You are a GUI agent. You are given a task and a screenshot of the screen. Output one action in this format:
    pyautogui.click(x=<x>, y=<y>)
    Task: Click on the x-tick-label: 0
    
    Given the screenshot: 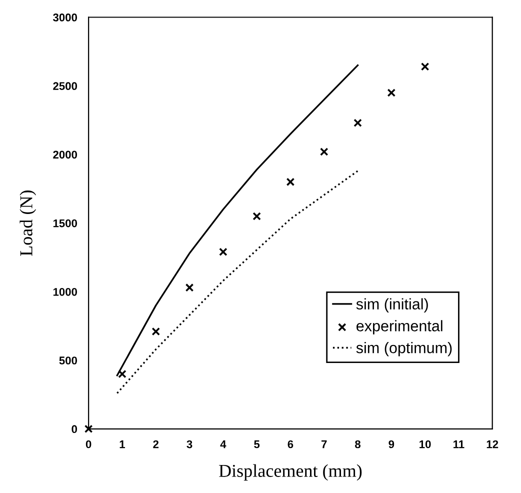 What is the action you would take?
    pyautogui.click(x=89, y=444)
    